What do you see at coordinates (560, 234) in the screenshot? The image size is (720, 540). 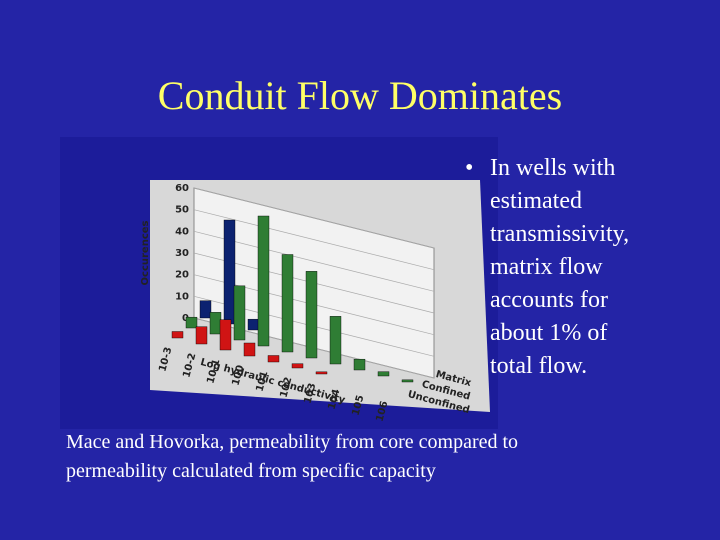 I see `bullet-line: transmissivity,` at bounding box center [560, 234].